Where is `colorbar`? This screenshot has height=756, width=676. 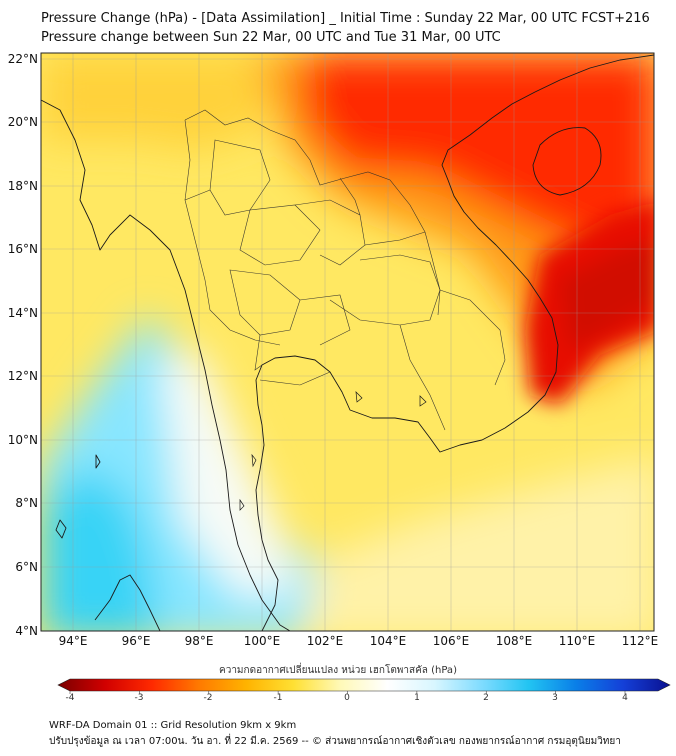
colorbar is located at coordinates (364, 686).